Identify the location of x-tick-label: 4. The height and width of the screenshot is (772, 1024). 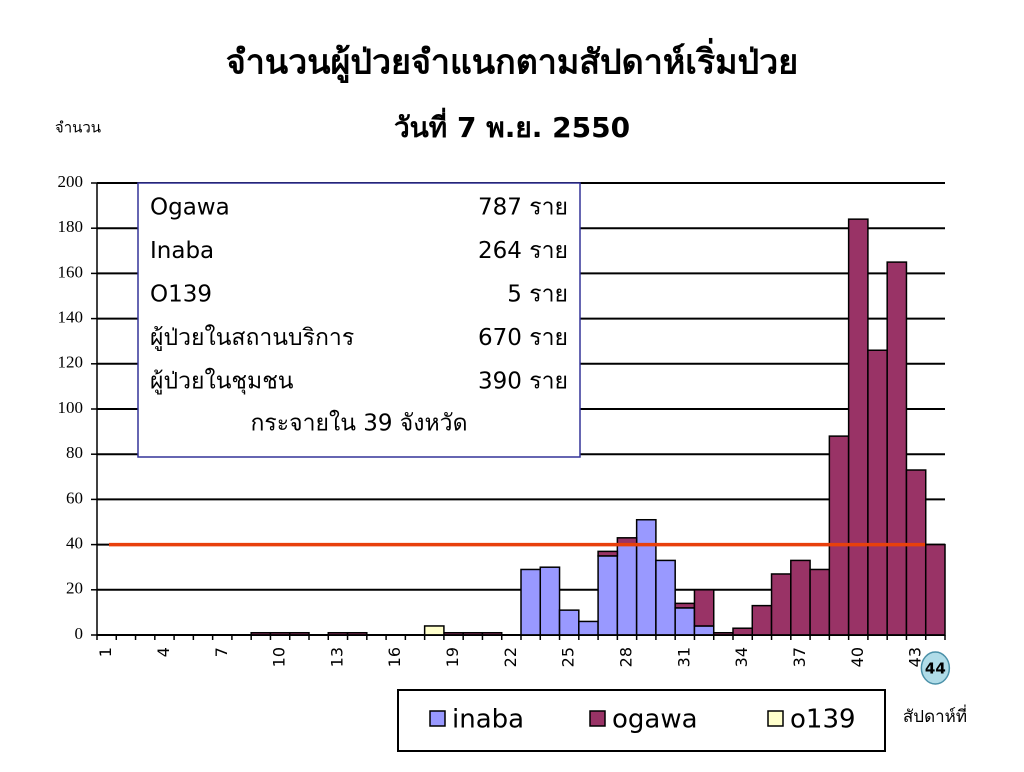
(163, 652).